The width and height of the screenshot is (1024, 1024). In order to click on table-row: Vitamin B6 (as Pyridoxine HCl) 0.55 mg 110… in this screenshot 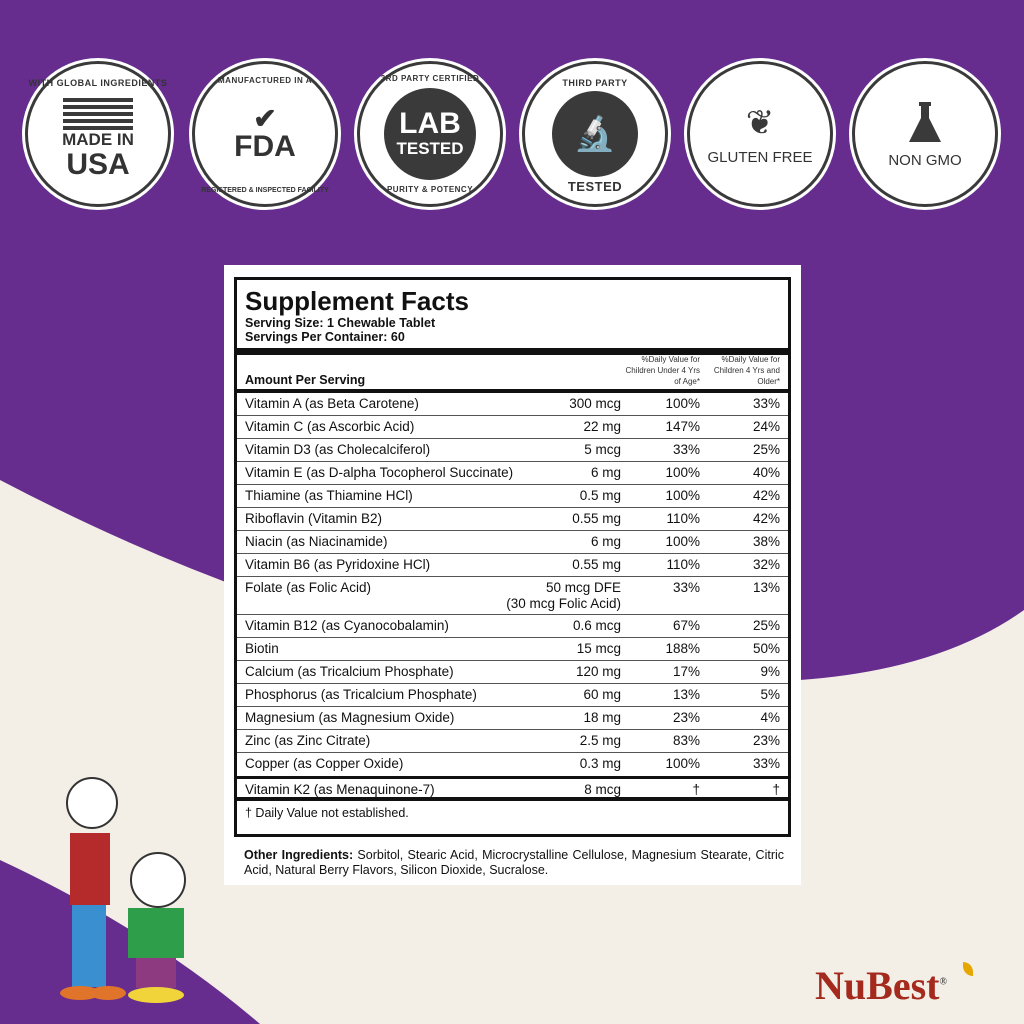, I will do `click(512, 565)`.